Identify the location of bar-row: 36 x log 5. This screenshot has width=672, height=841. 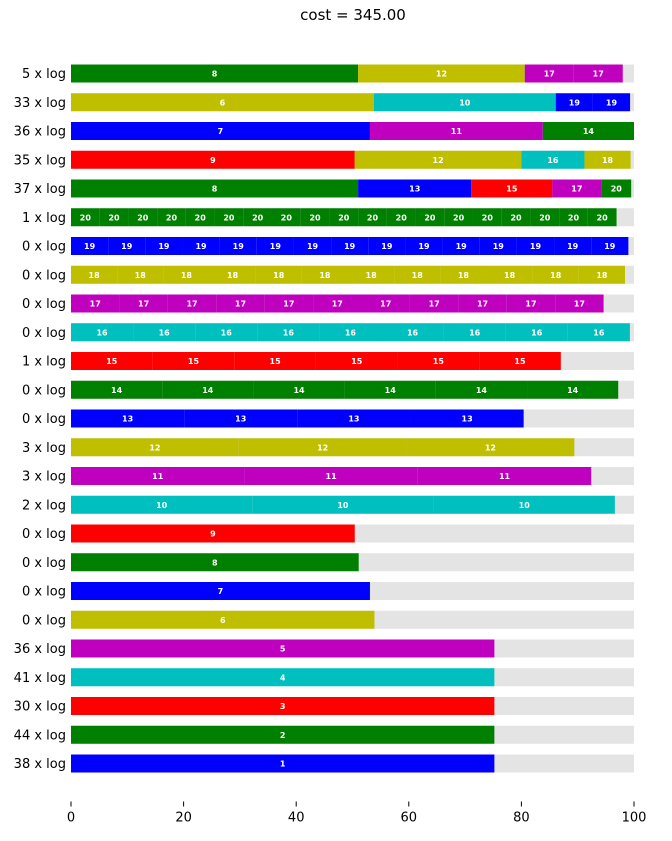
(324, 648).